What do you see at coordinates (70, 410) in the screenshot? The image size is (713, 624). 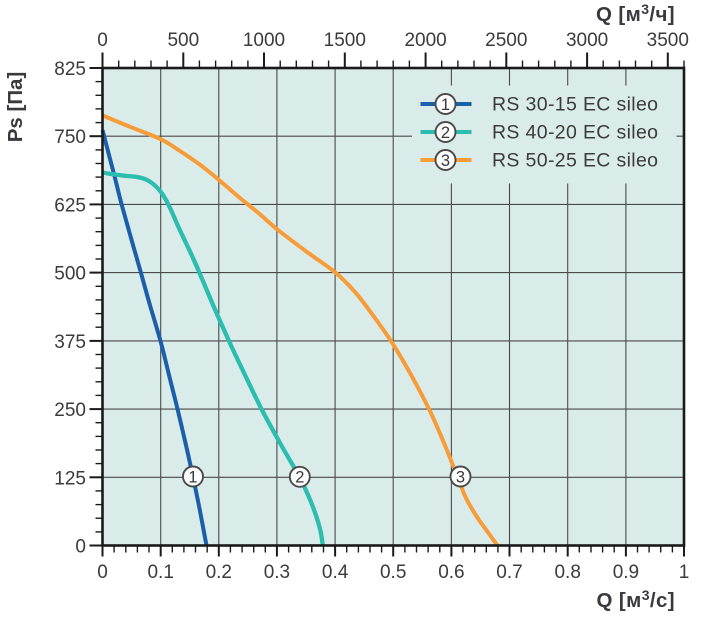 I see `svg-text: 250` at bounding box center [70, 410].